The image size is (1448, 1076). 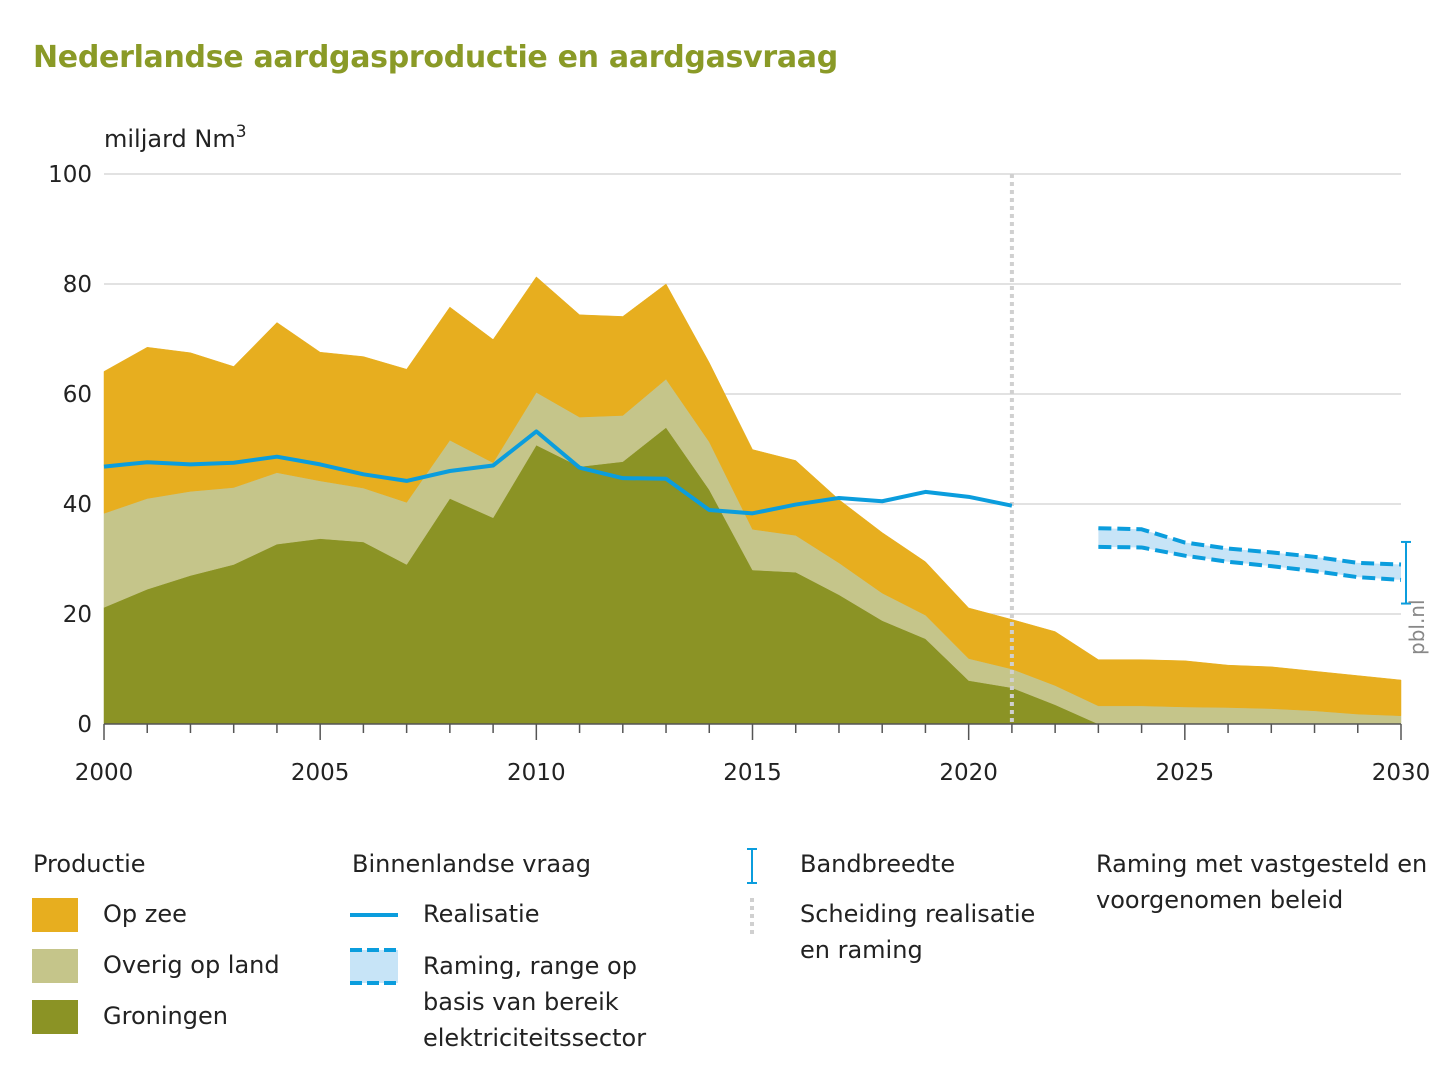 I want to click on legend-overig-swatch, so click(x=55, y=966).